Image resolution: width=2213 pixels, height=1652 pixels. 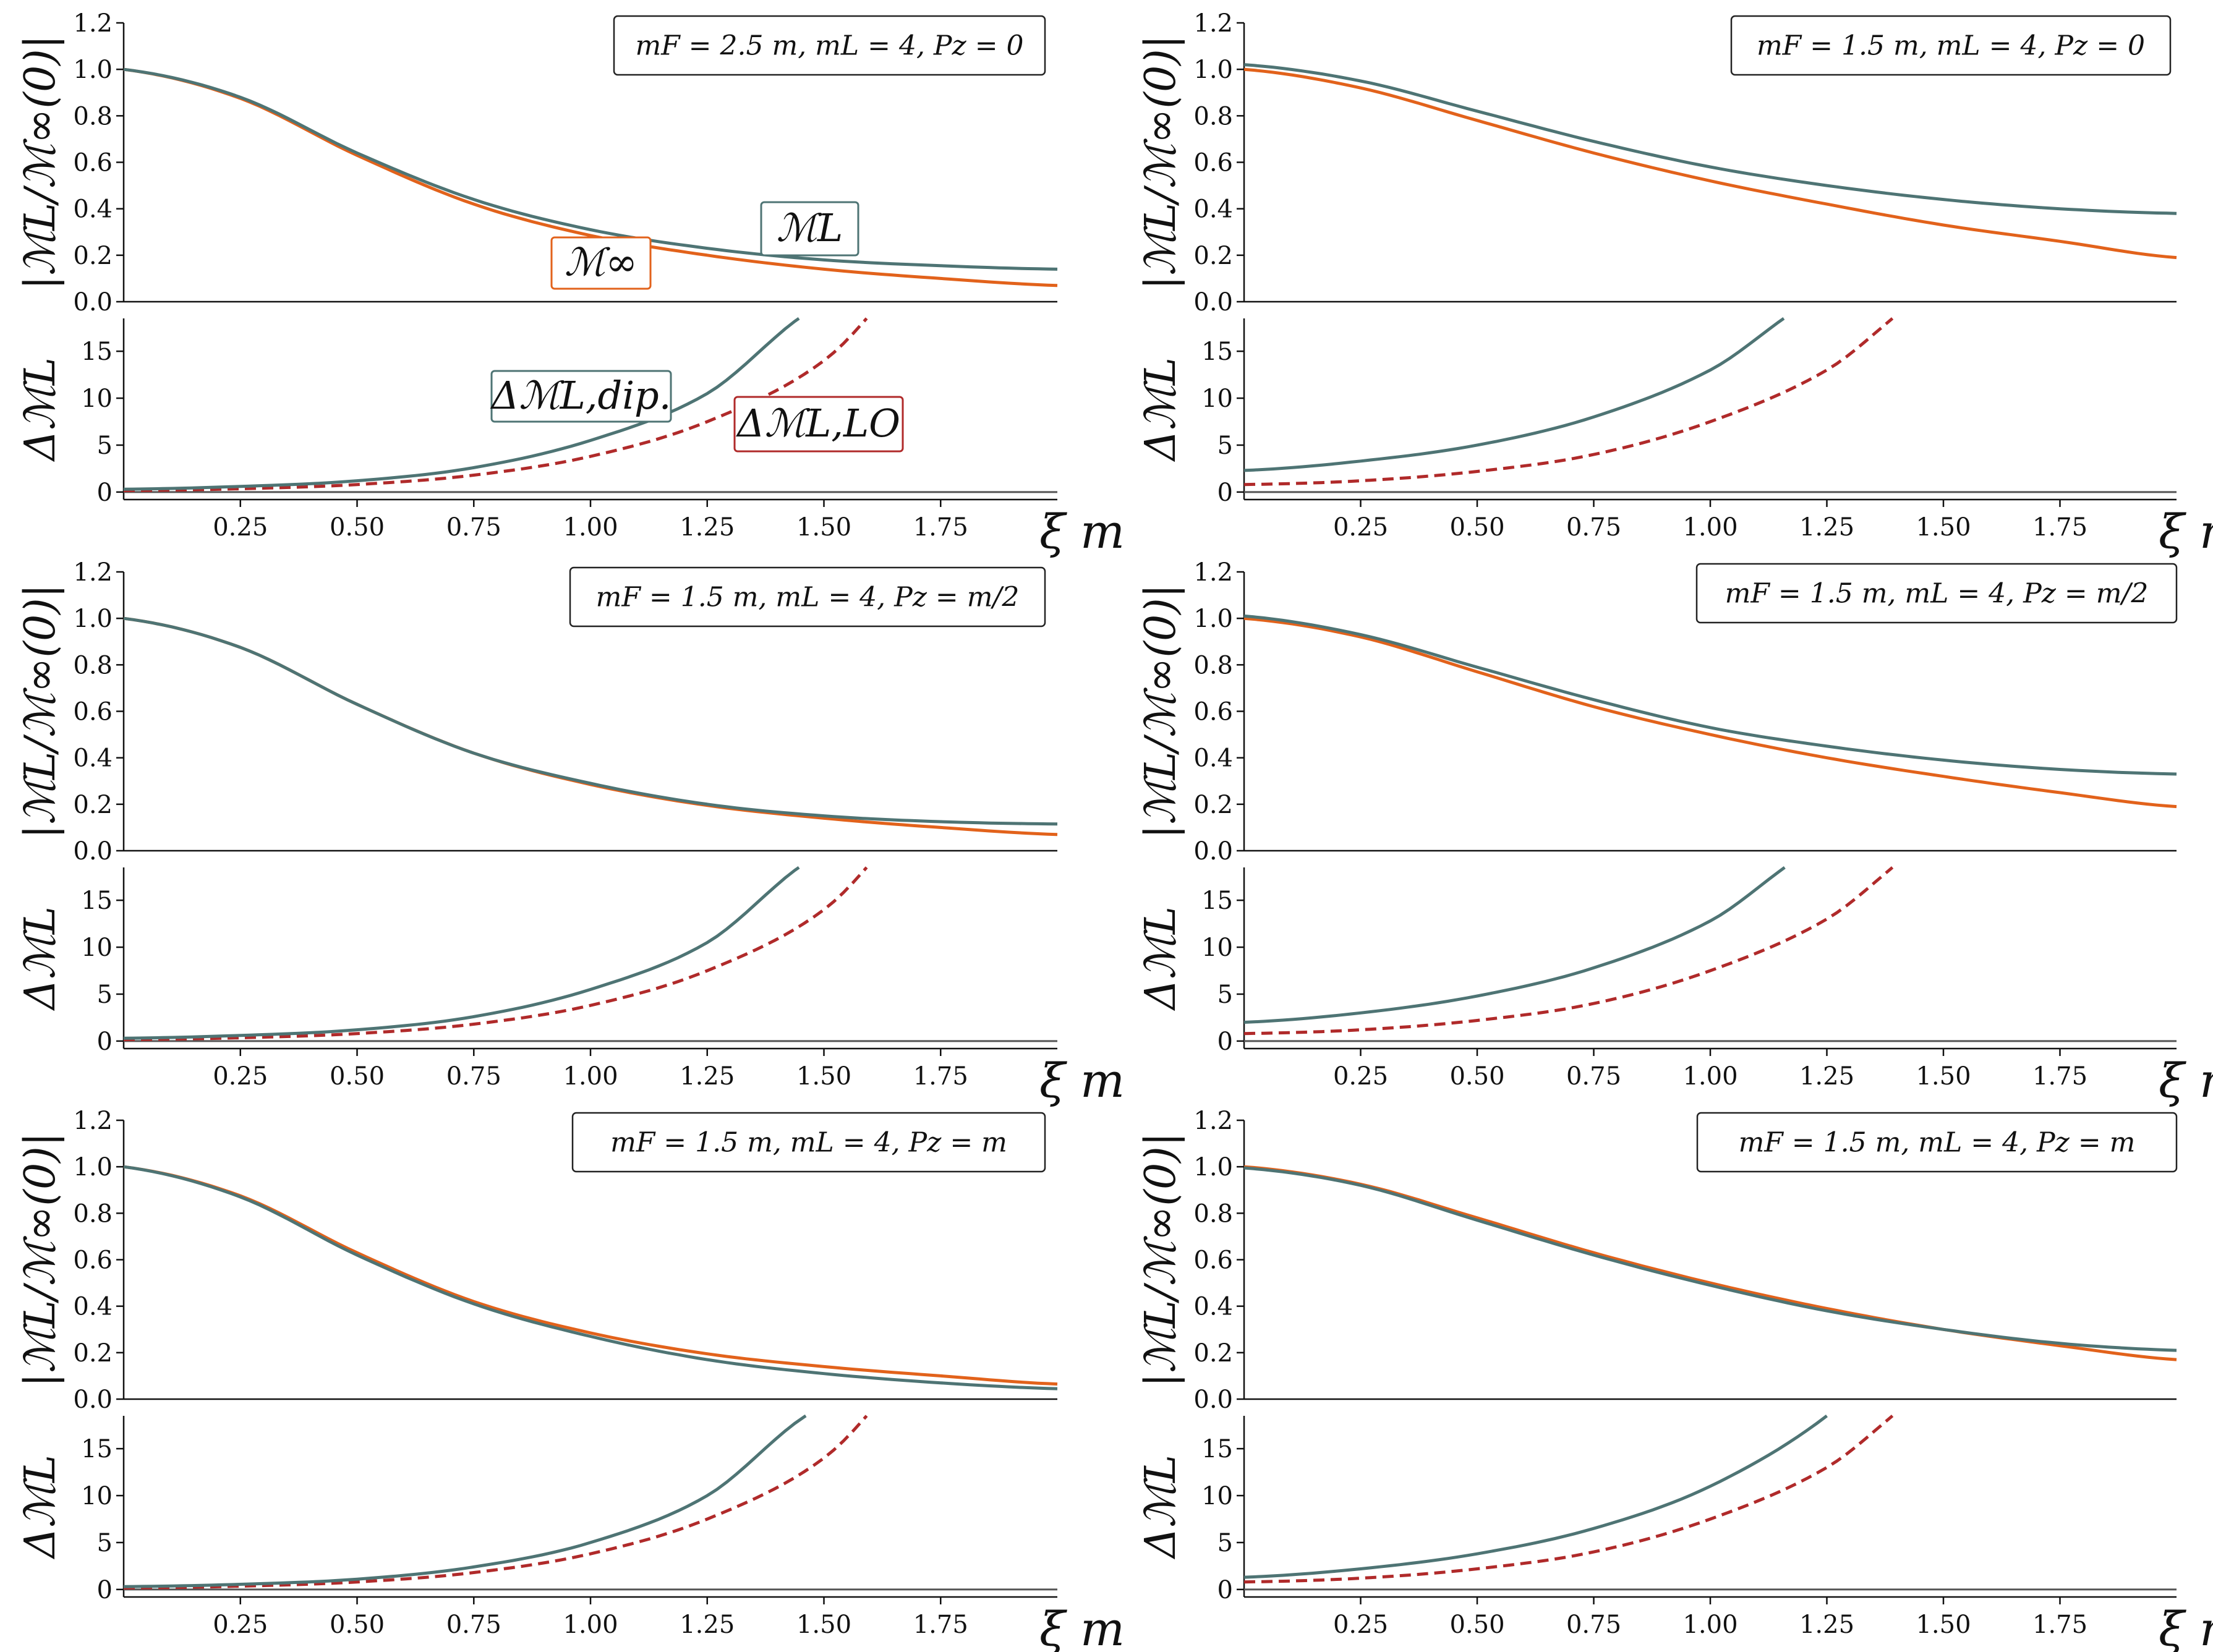 What do you see at coordinates (1225, 1590) in the screenshot?
I see `lower-y-tick-label: 0` at bounding box center [1225, 1590].